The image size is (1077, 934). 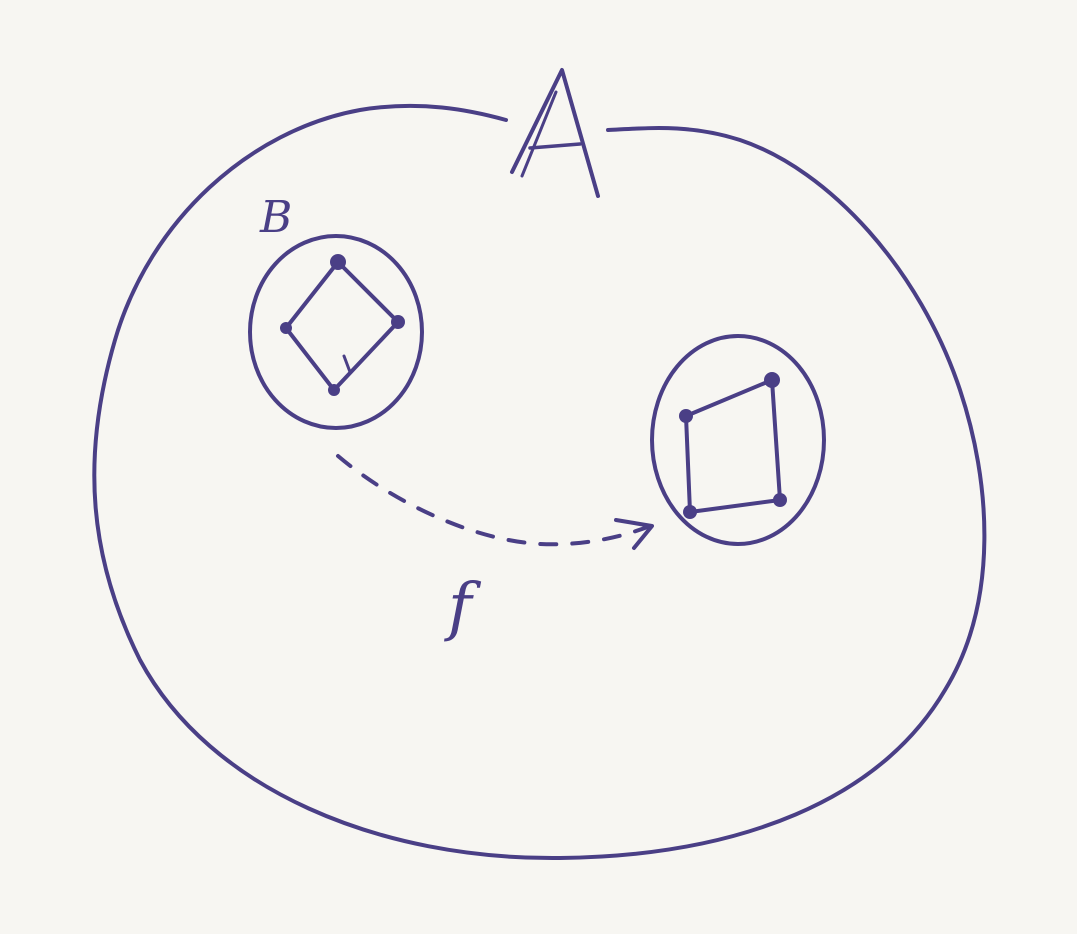 What do you see at coordinates (555, 133) in the screenshot?
I see `set-a-label-glyph` at bounding box center [555, 133].